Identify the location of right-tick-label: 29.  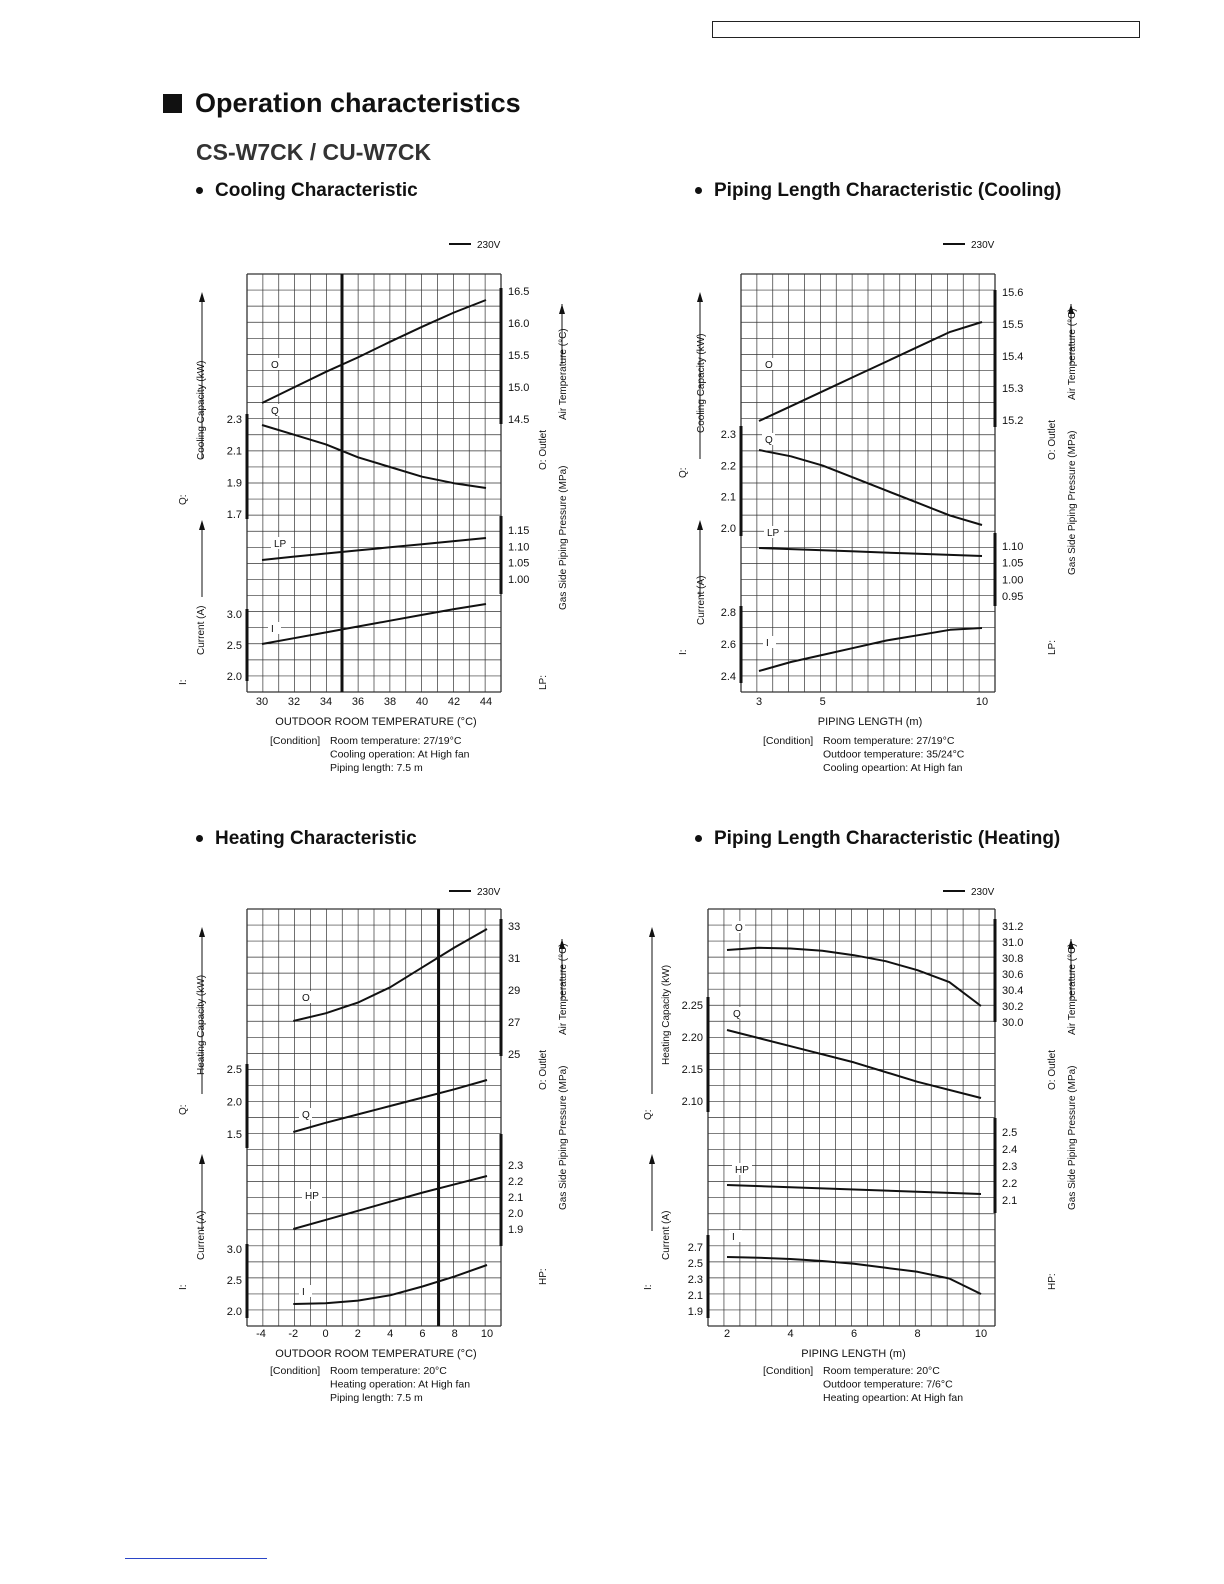
(514, 991).